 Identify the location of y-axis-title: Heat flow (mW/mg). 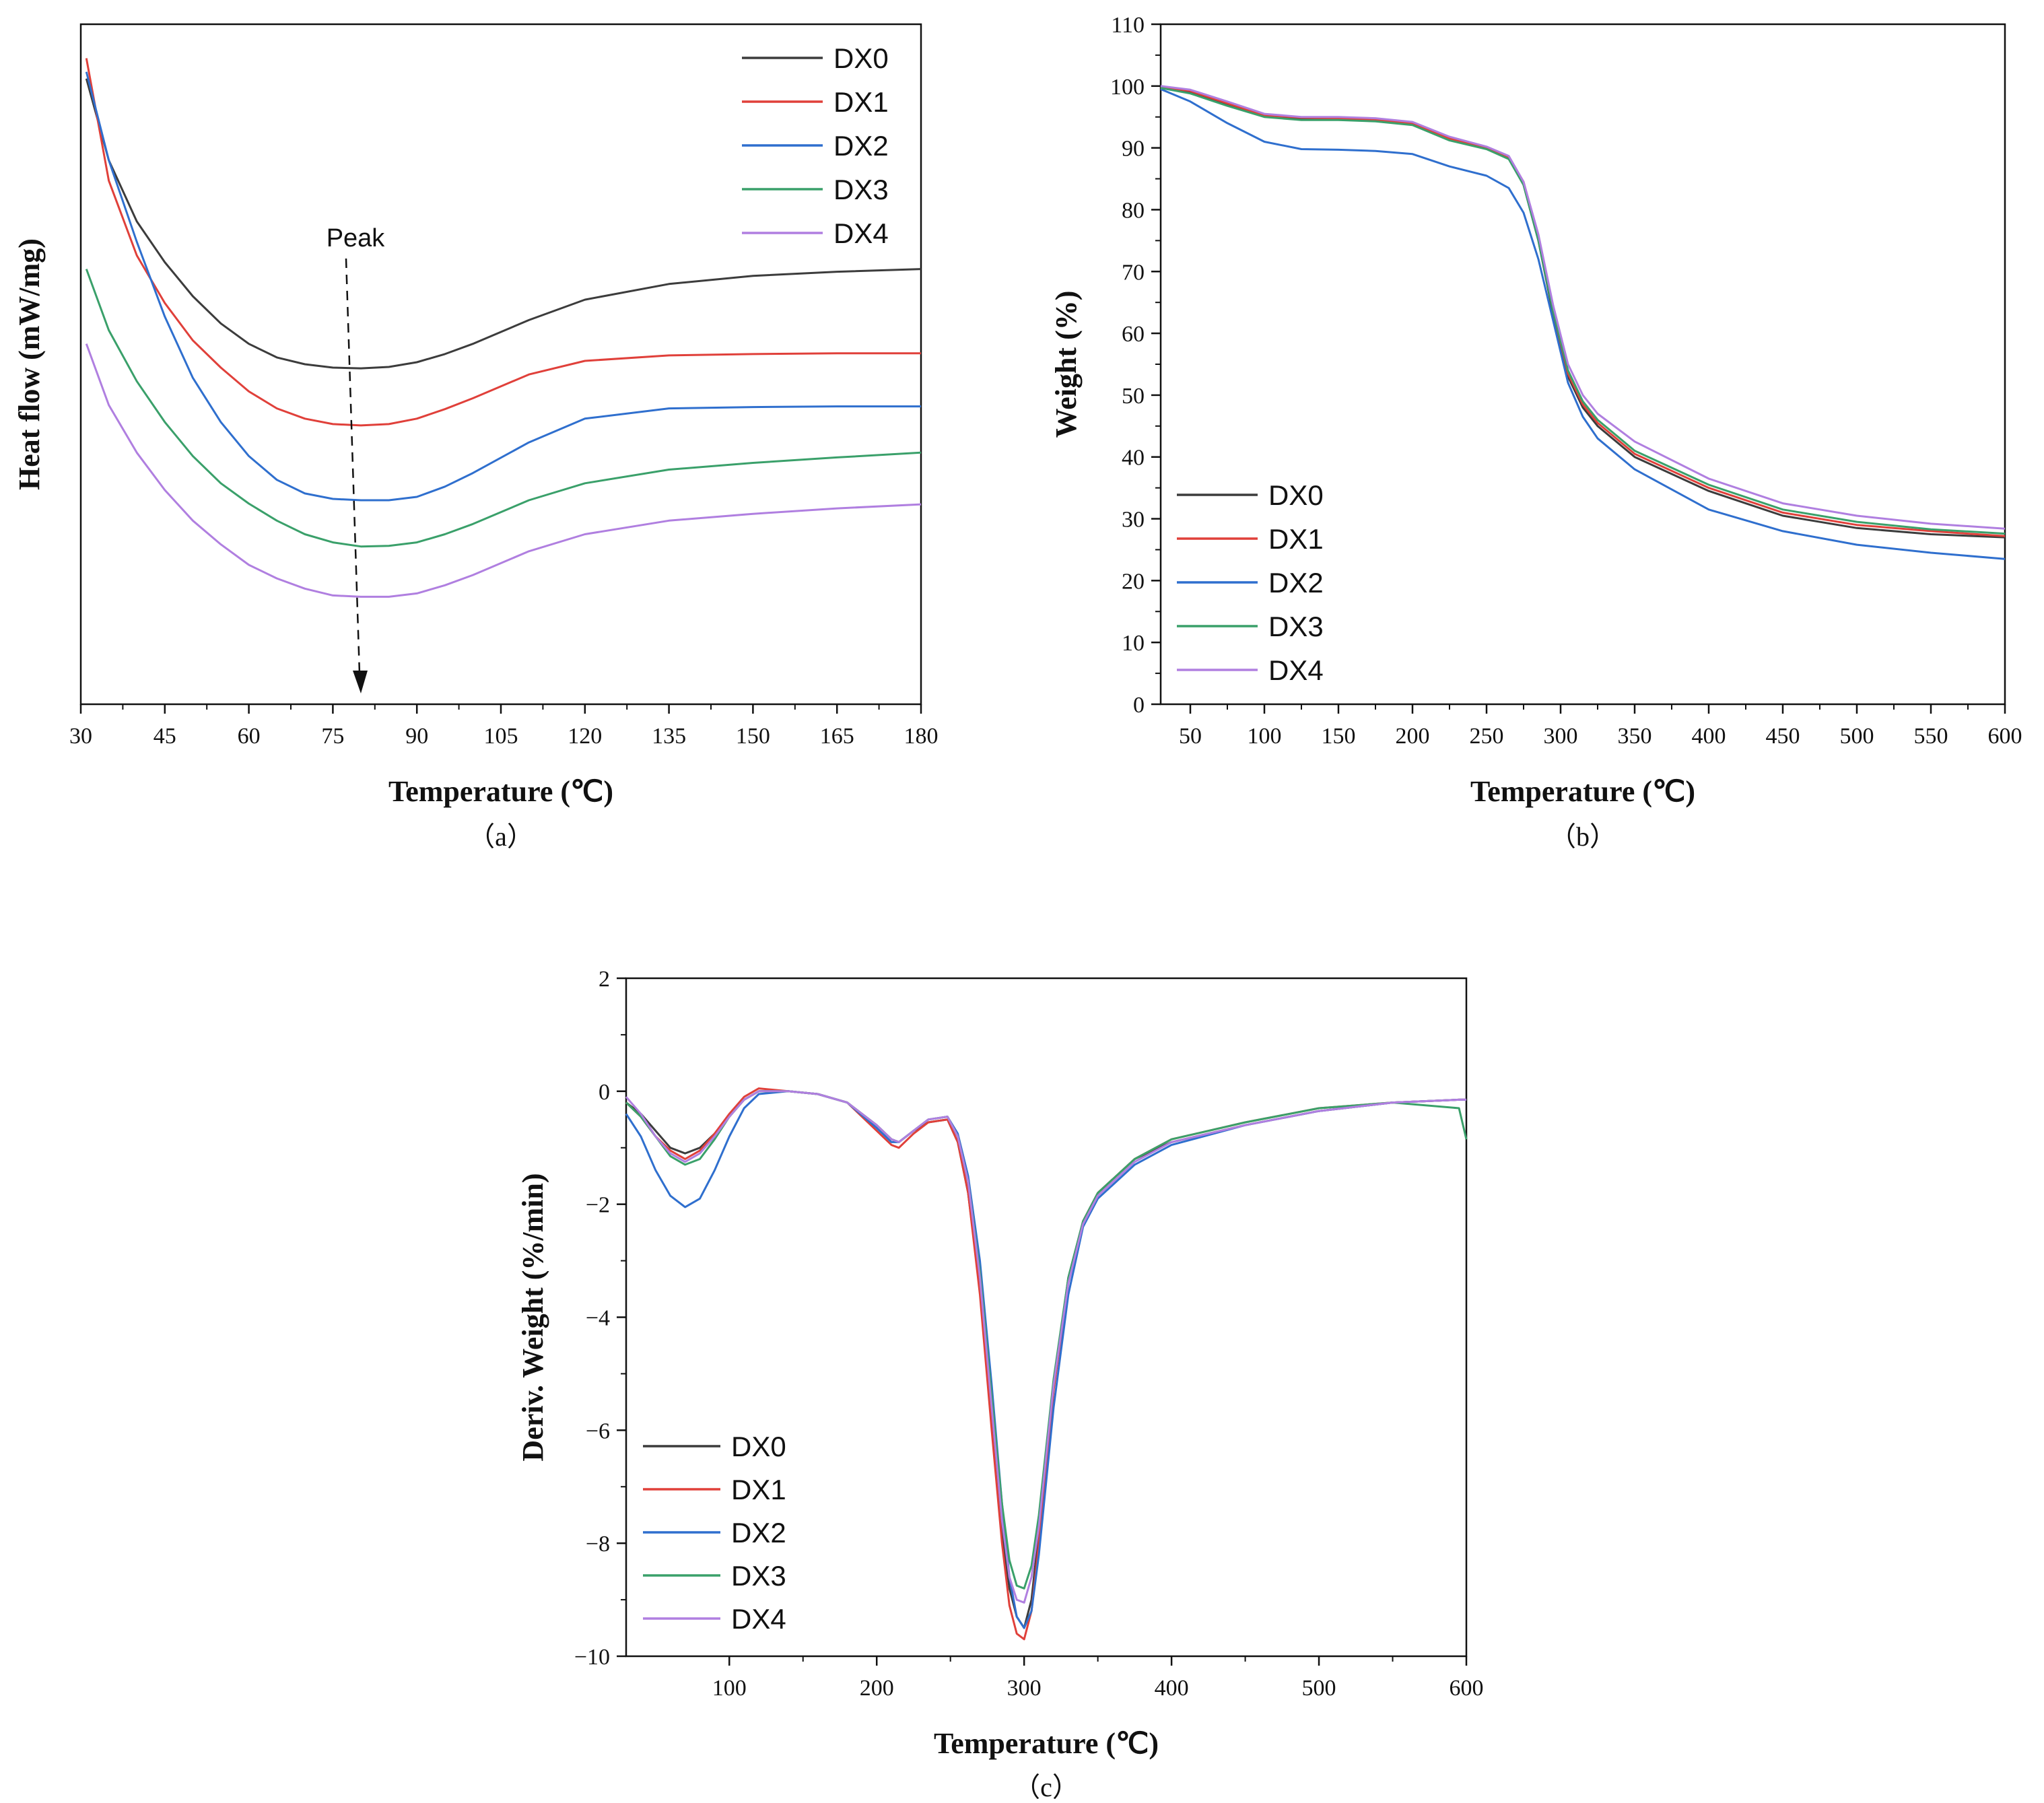
(29, 364).